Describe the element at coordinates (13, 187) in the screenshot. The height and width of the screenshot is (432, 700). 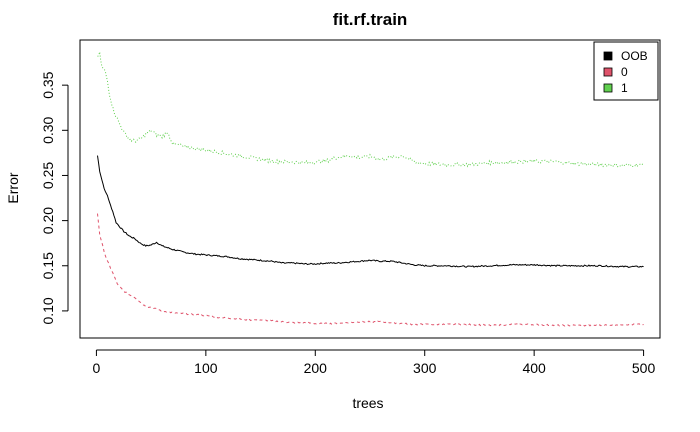
I see `y-axis-label: Error` at that location.